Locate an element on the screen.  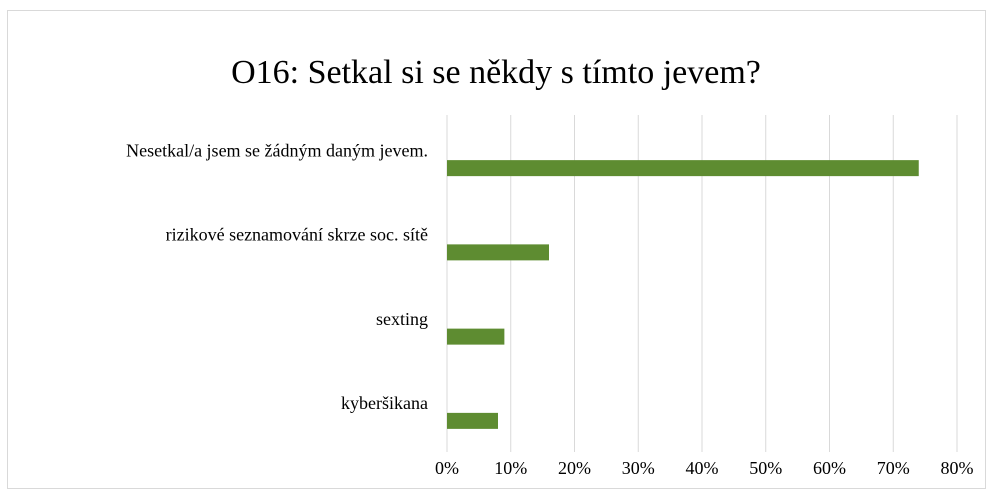
x-tick-label: 50% is located at coordinates (765, 468).